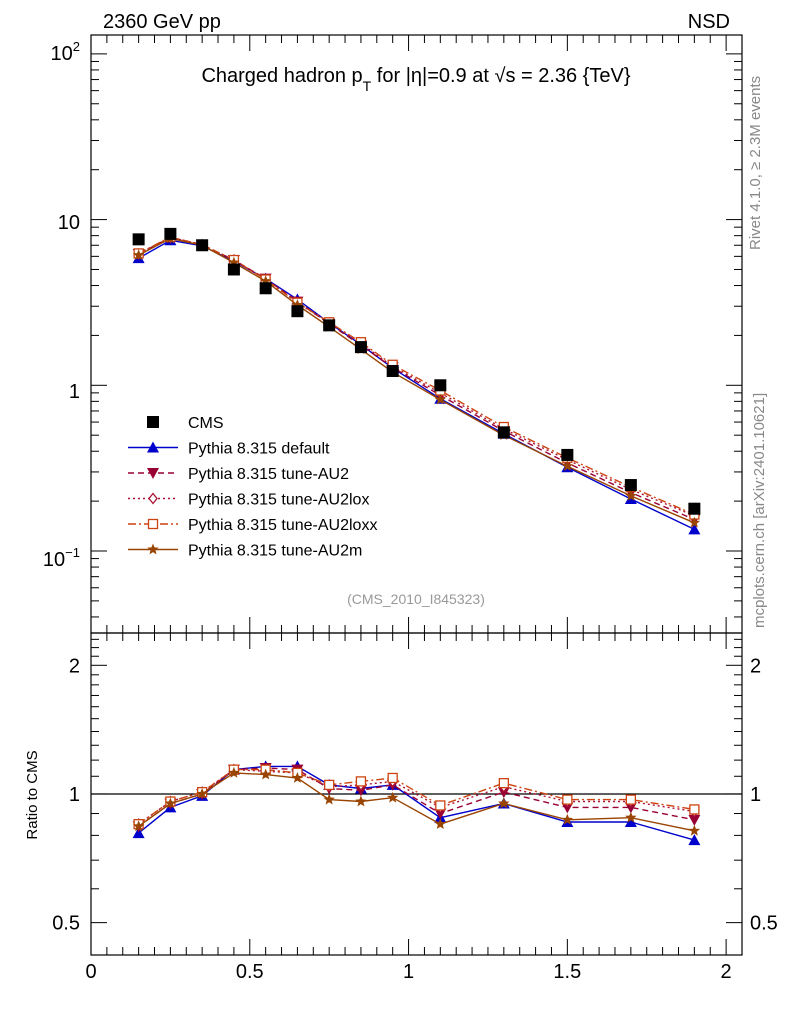 This screenshot has width=786, height=1024. What do you see at coordinates (282, 525) in the screenshot?
I see `legend-label: Pythia 8.315 tune-AU2loxx` at bounding box center [282, 525].